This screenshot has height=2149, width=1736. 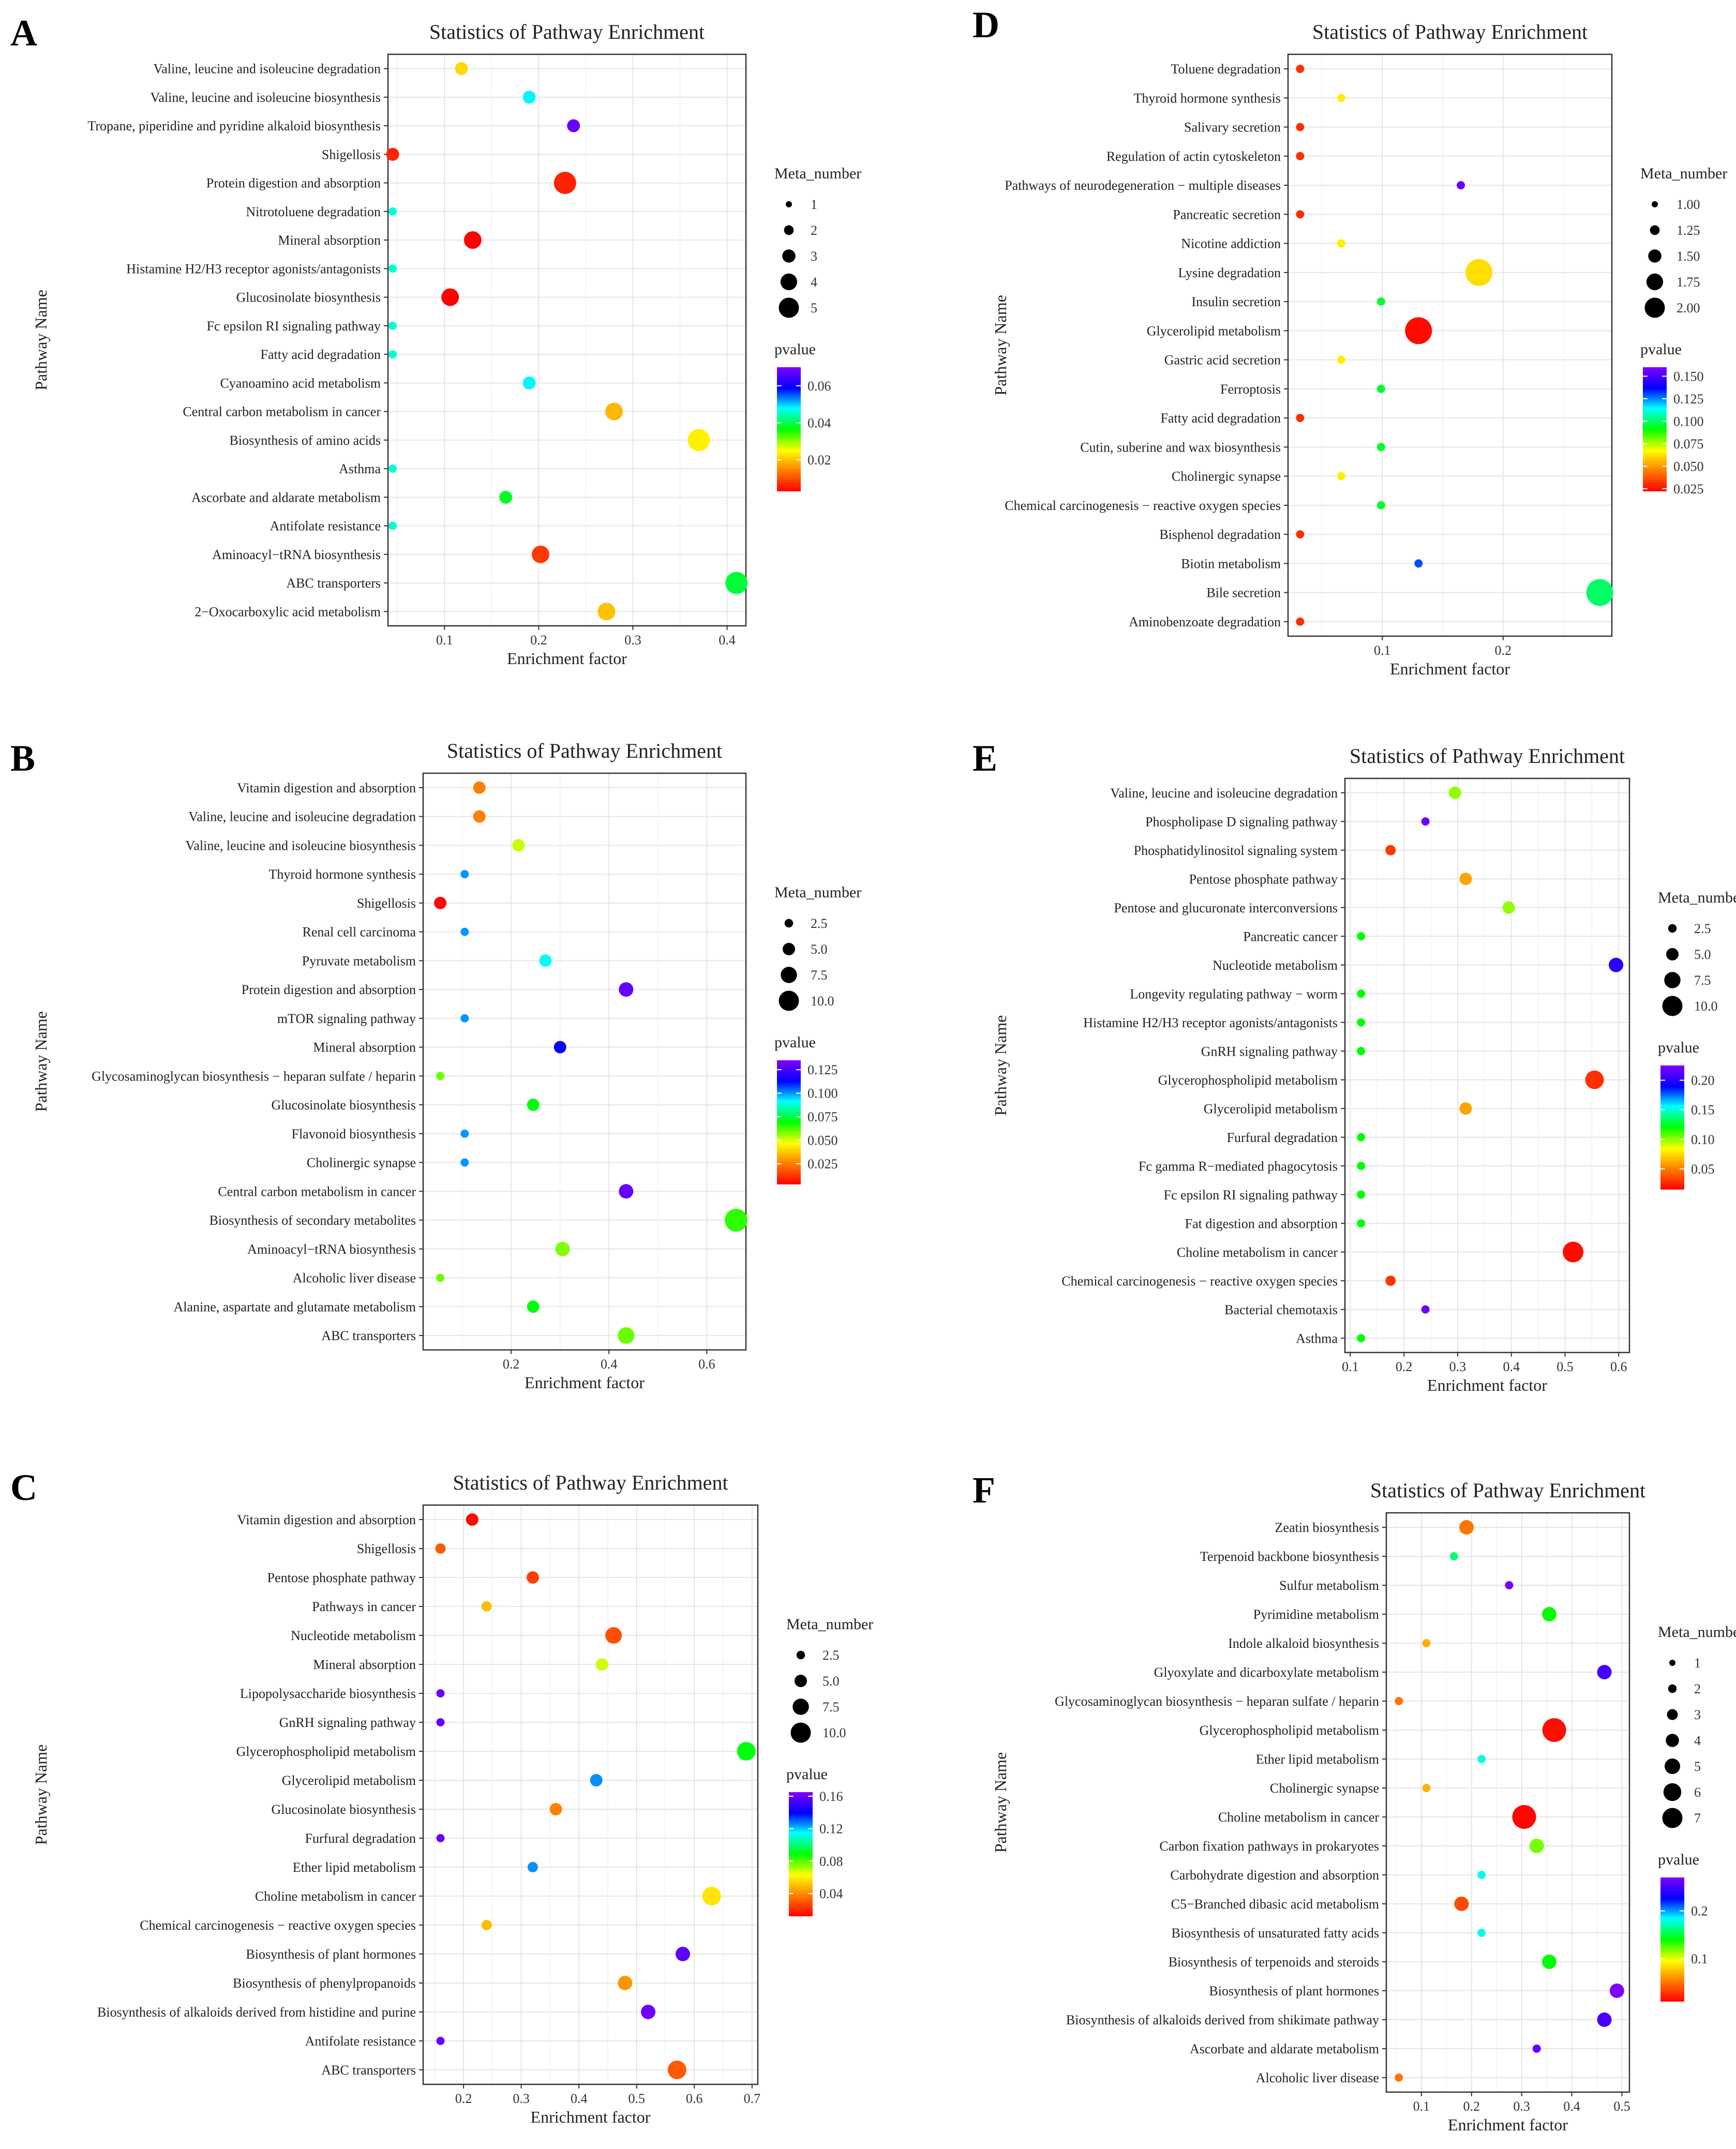 What do you see at coordinates (1226, 907) in the screenshot?
I see `y-tick-label-pentose-and-glucuronate-interconversions: Pentose and glucuronate interconversions` at bounding box center [1226, 907].